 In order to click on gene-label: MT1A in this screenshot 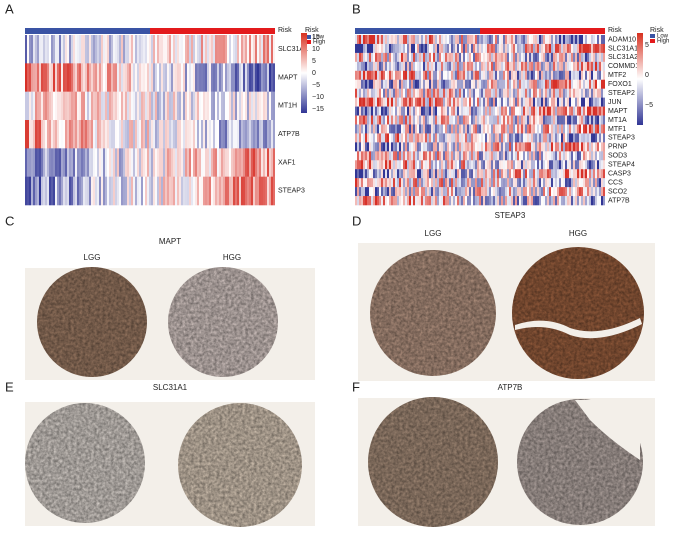, I will do `click(617, 120)`.